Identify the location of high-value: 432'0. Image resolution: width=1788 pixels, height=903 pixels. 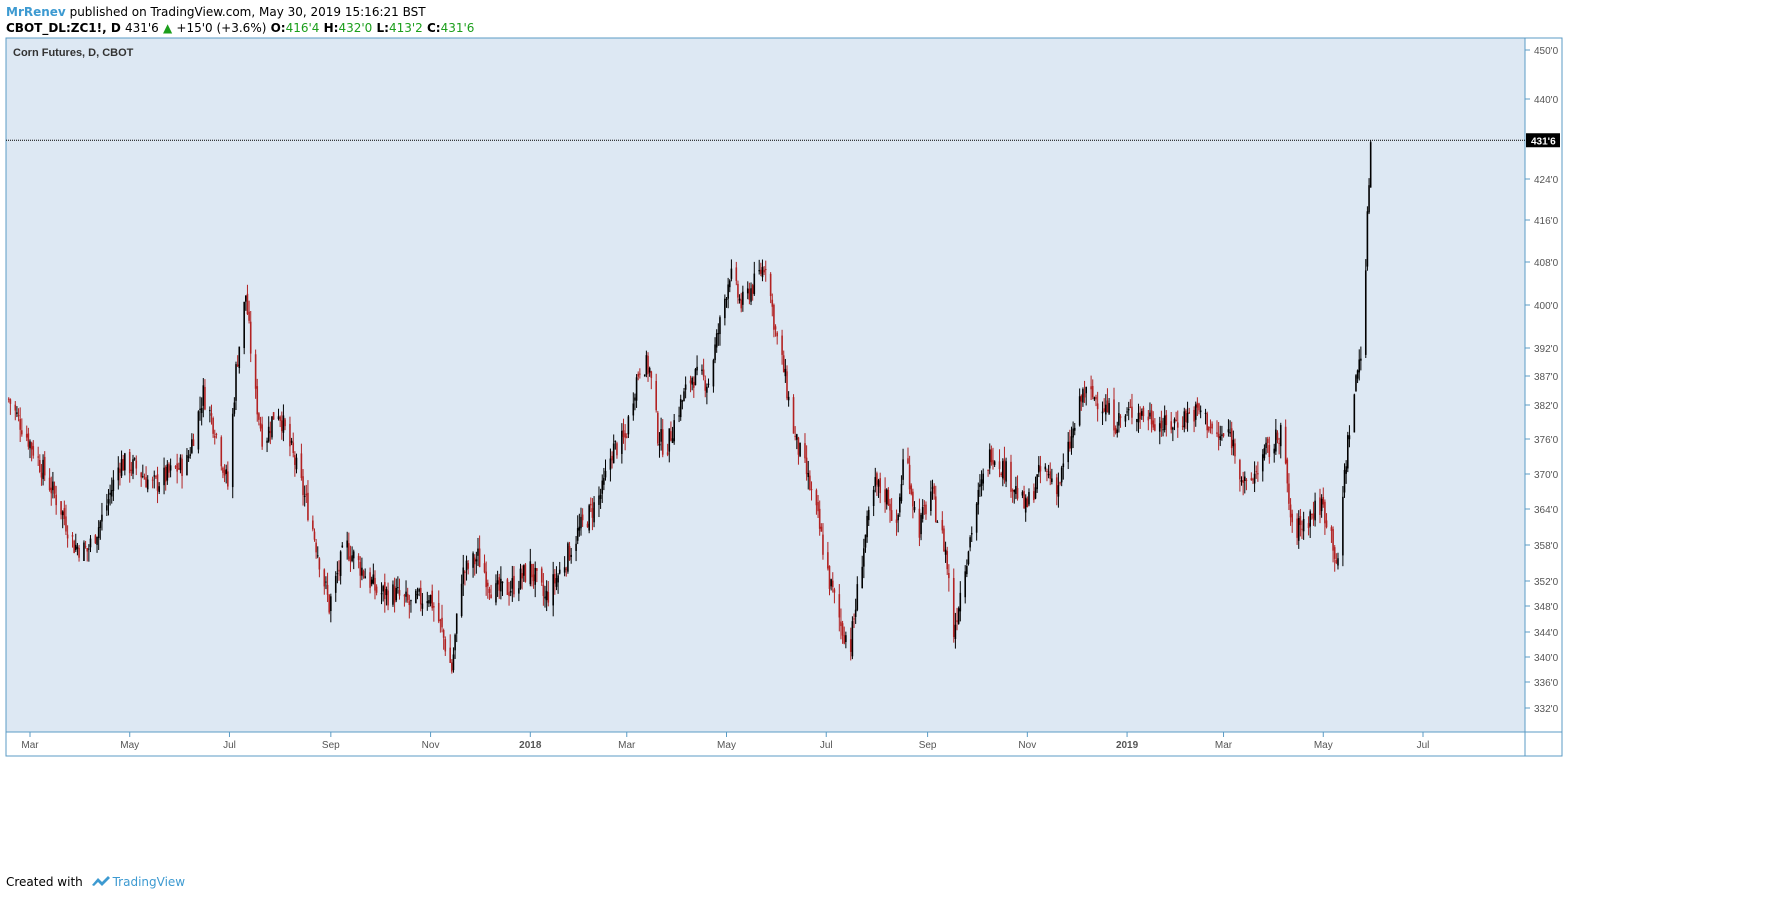
(355, 28).